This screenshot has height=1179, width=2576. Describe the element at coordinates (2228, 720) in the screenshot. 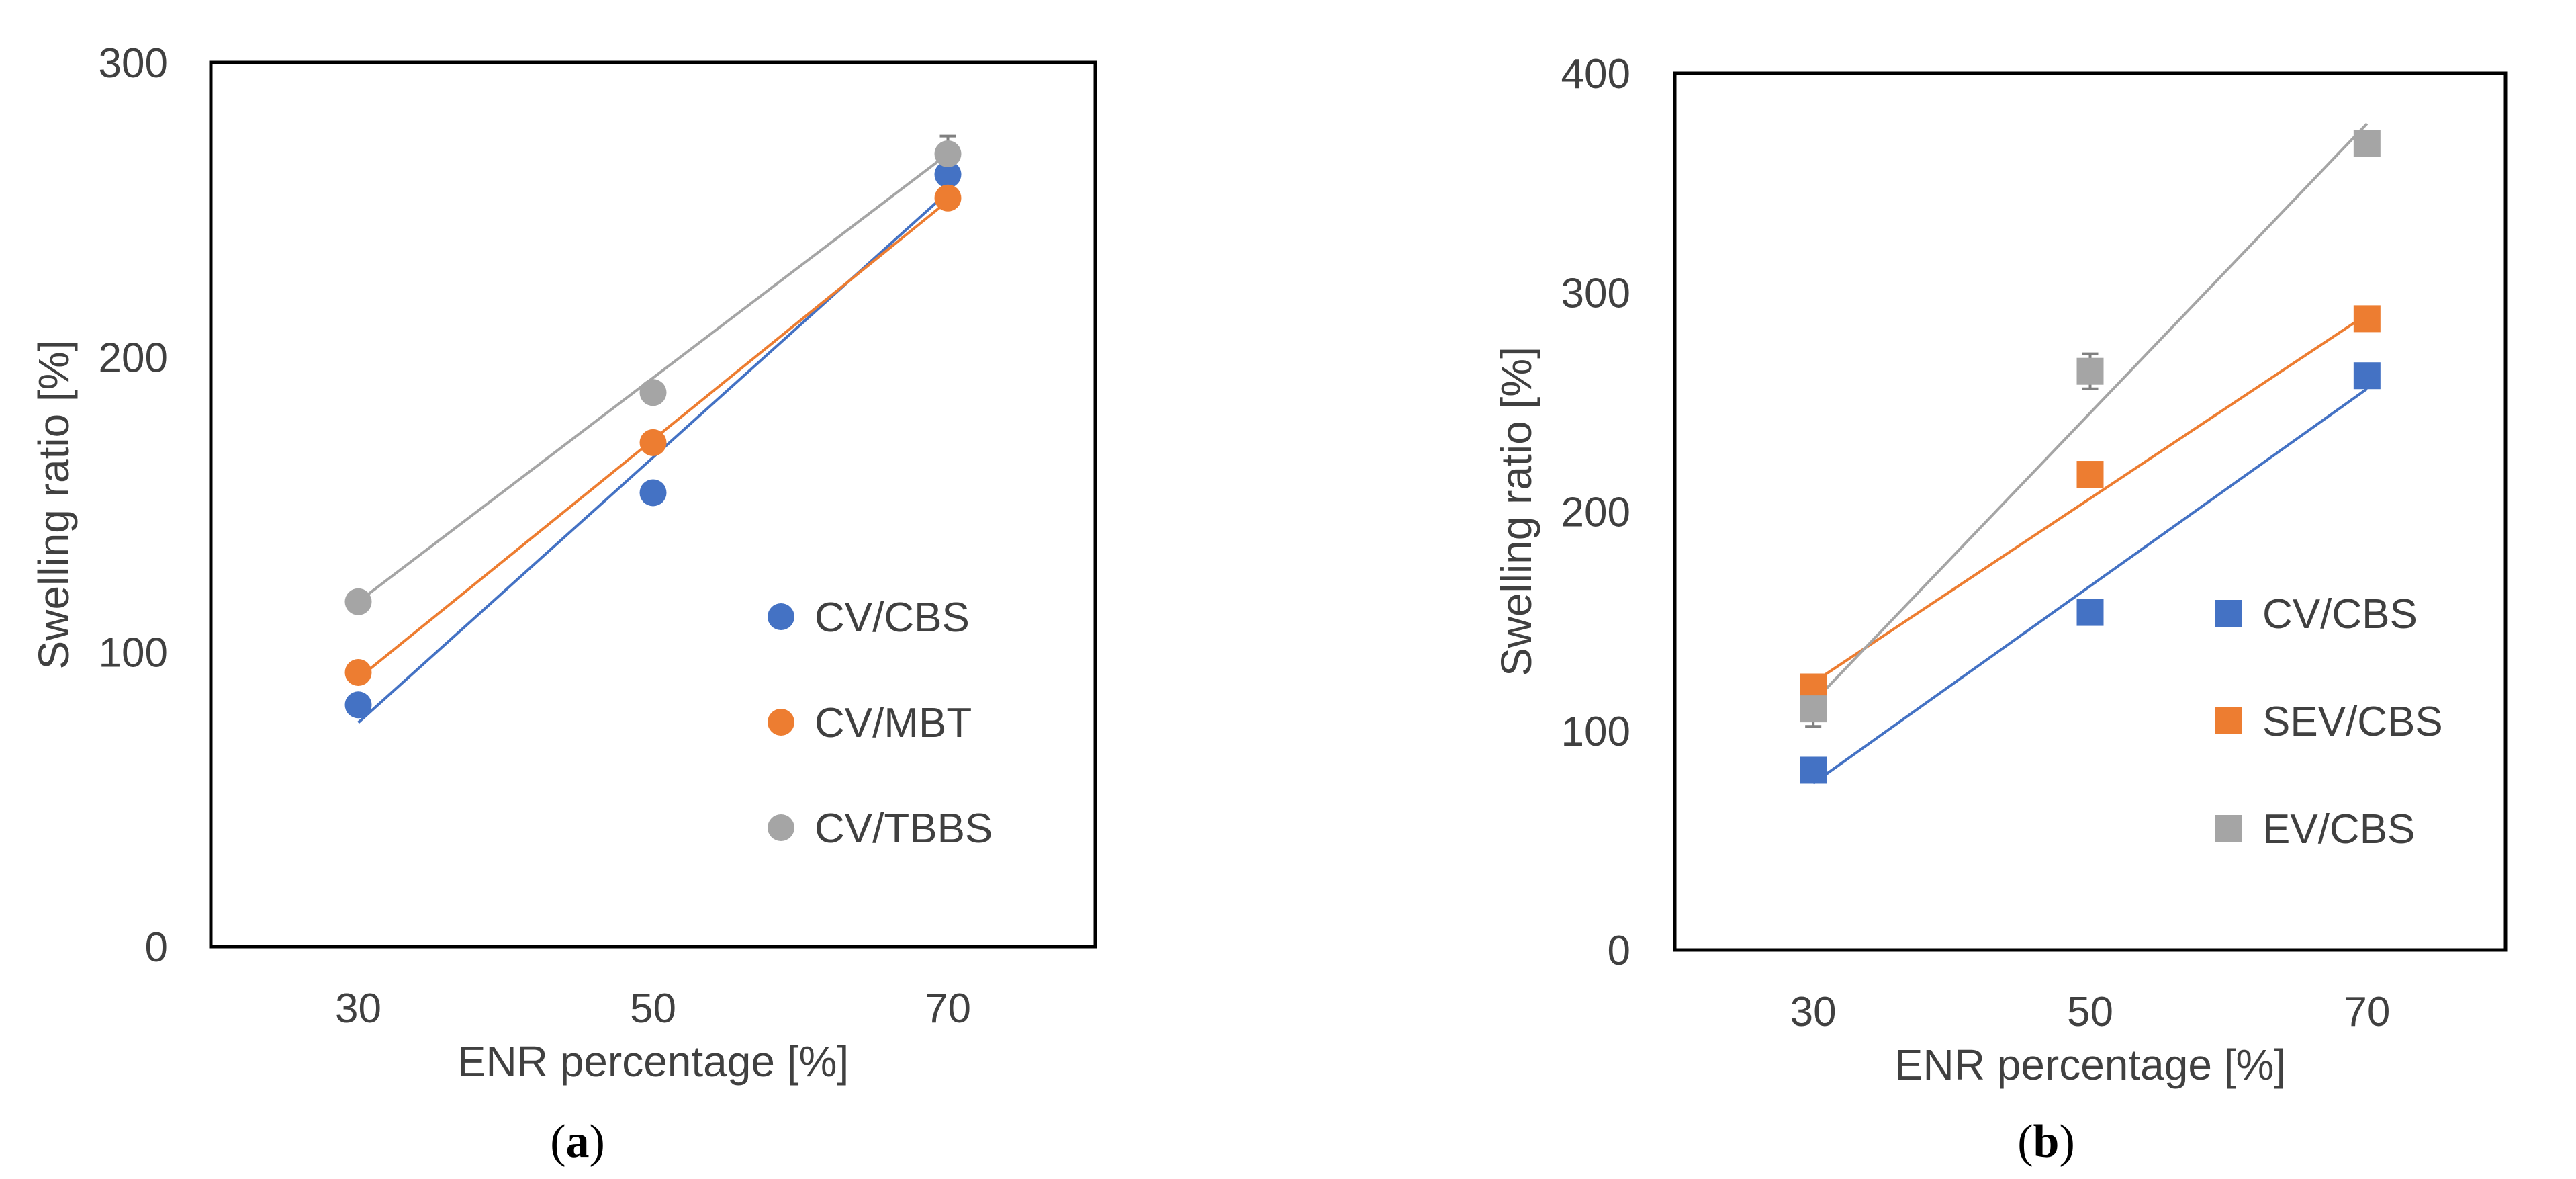

I see `legend-marker-sev-cbs` at that location.